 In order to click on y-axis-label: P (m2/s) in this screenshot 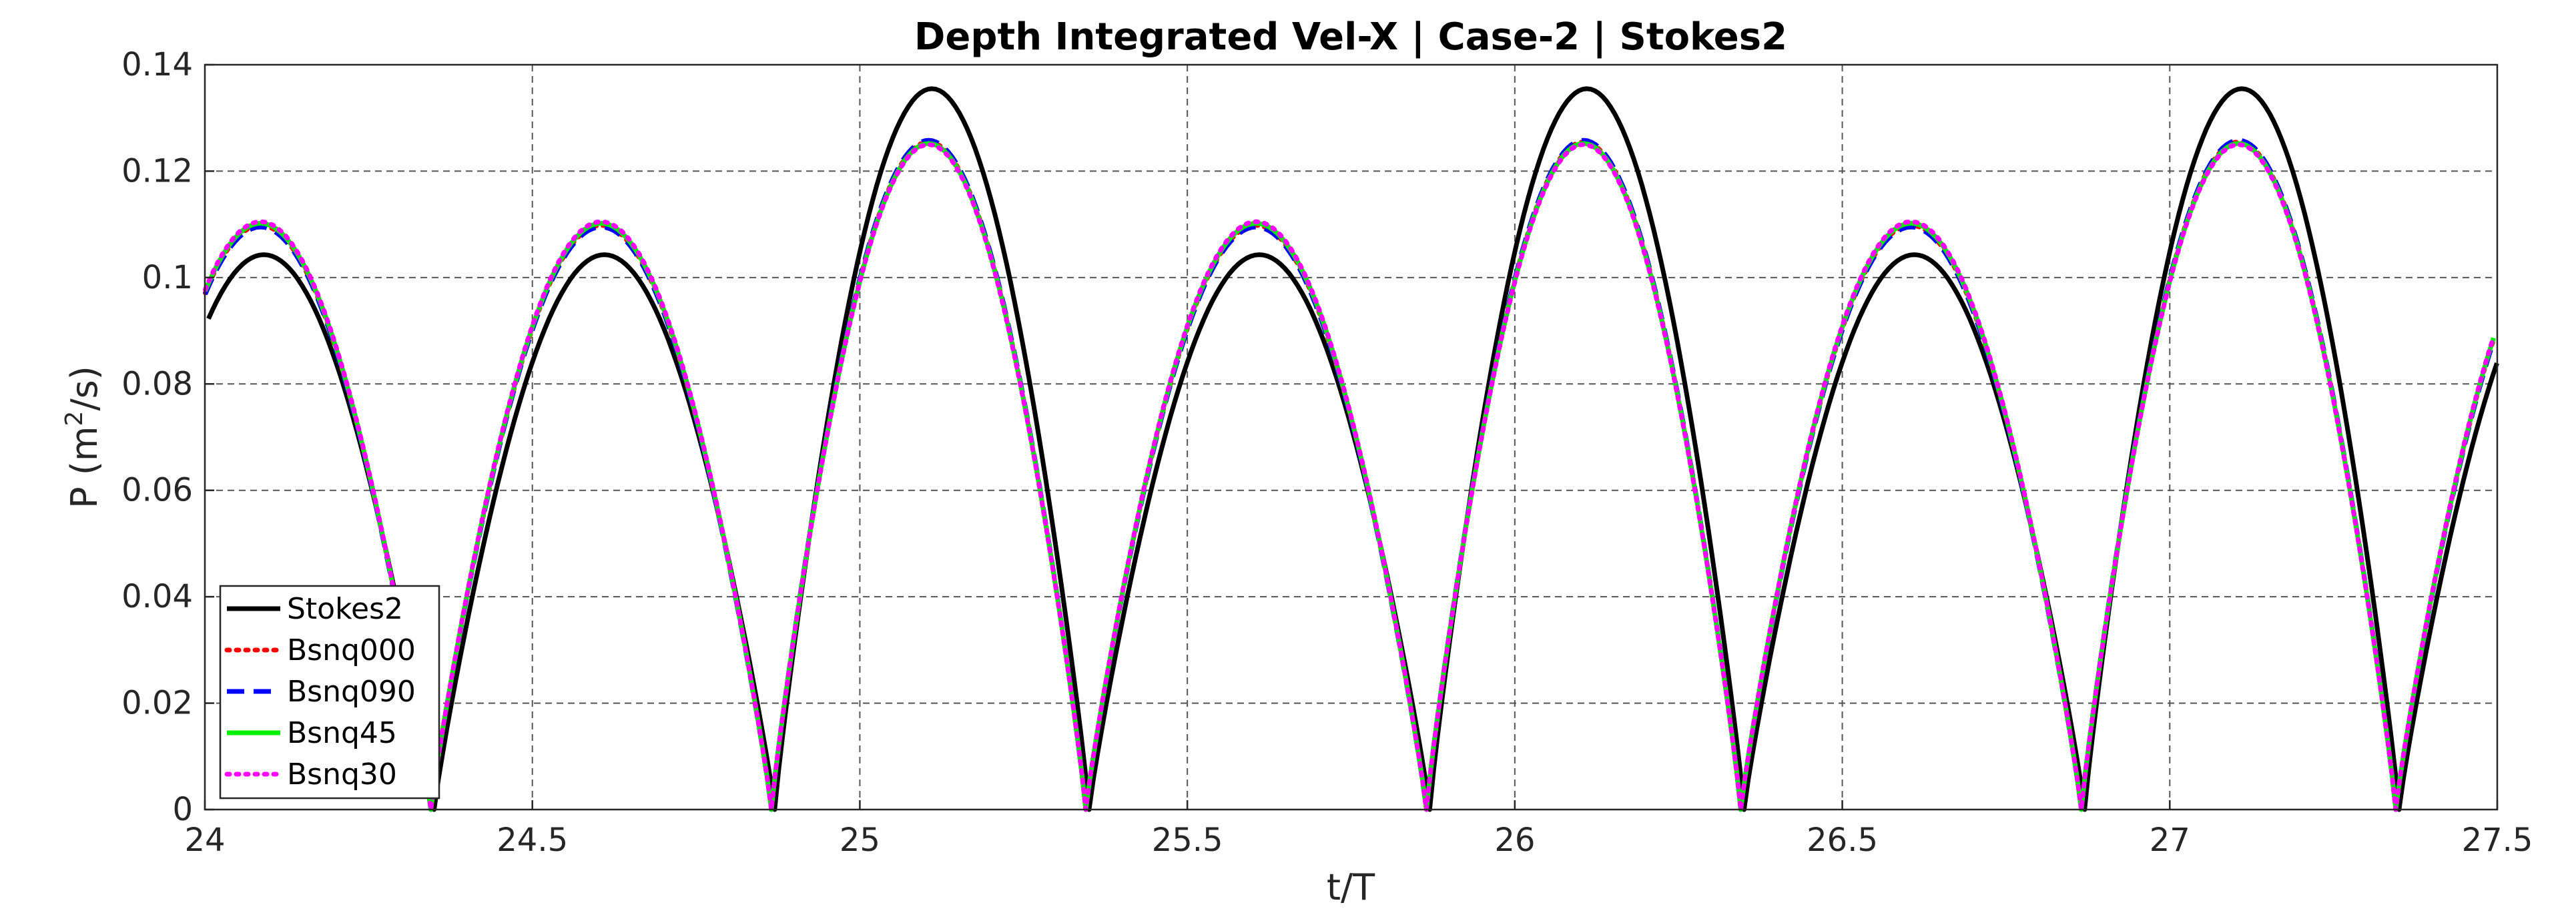, I will do `click(83, 437)`.